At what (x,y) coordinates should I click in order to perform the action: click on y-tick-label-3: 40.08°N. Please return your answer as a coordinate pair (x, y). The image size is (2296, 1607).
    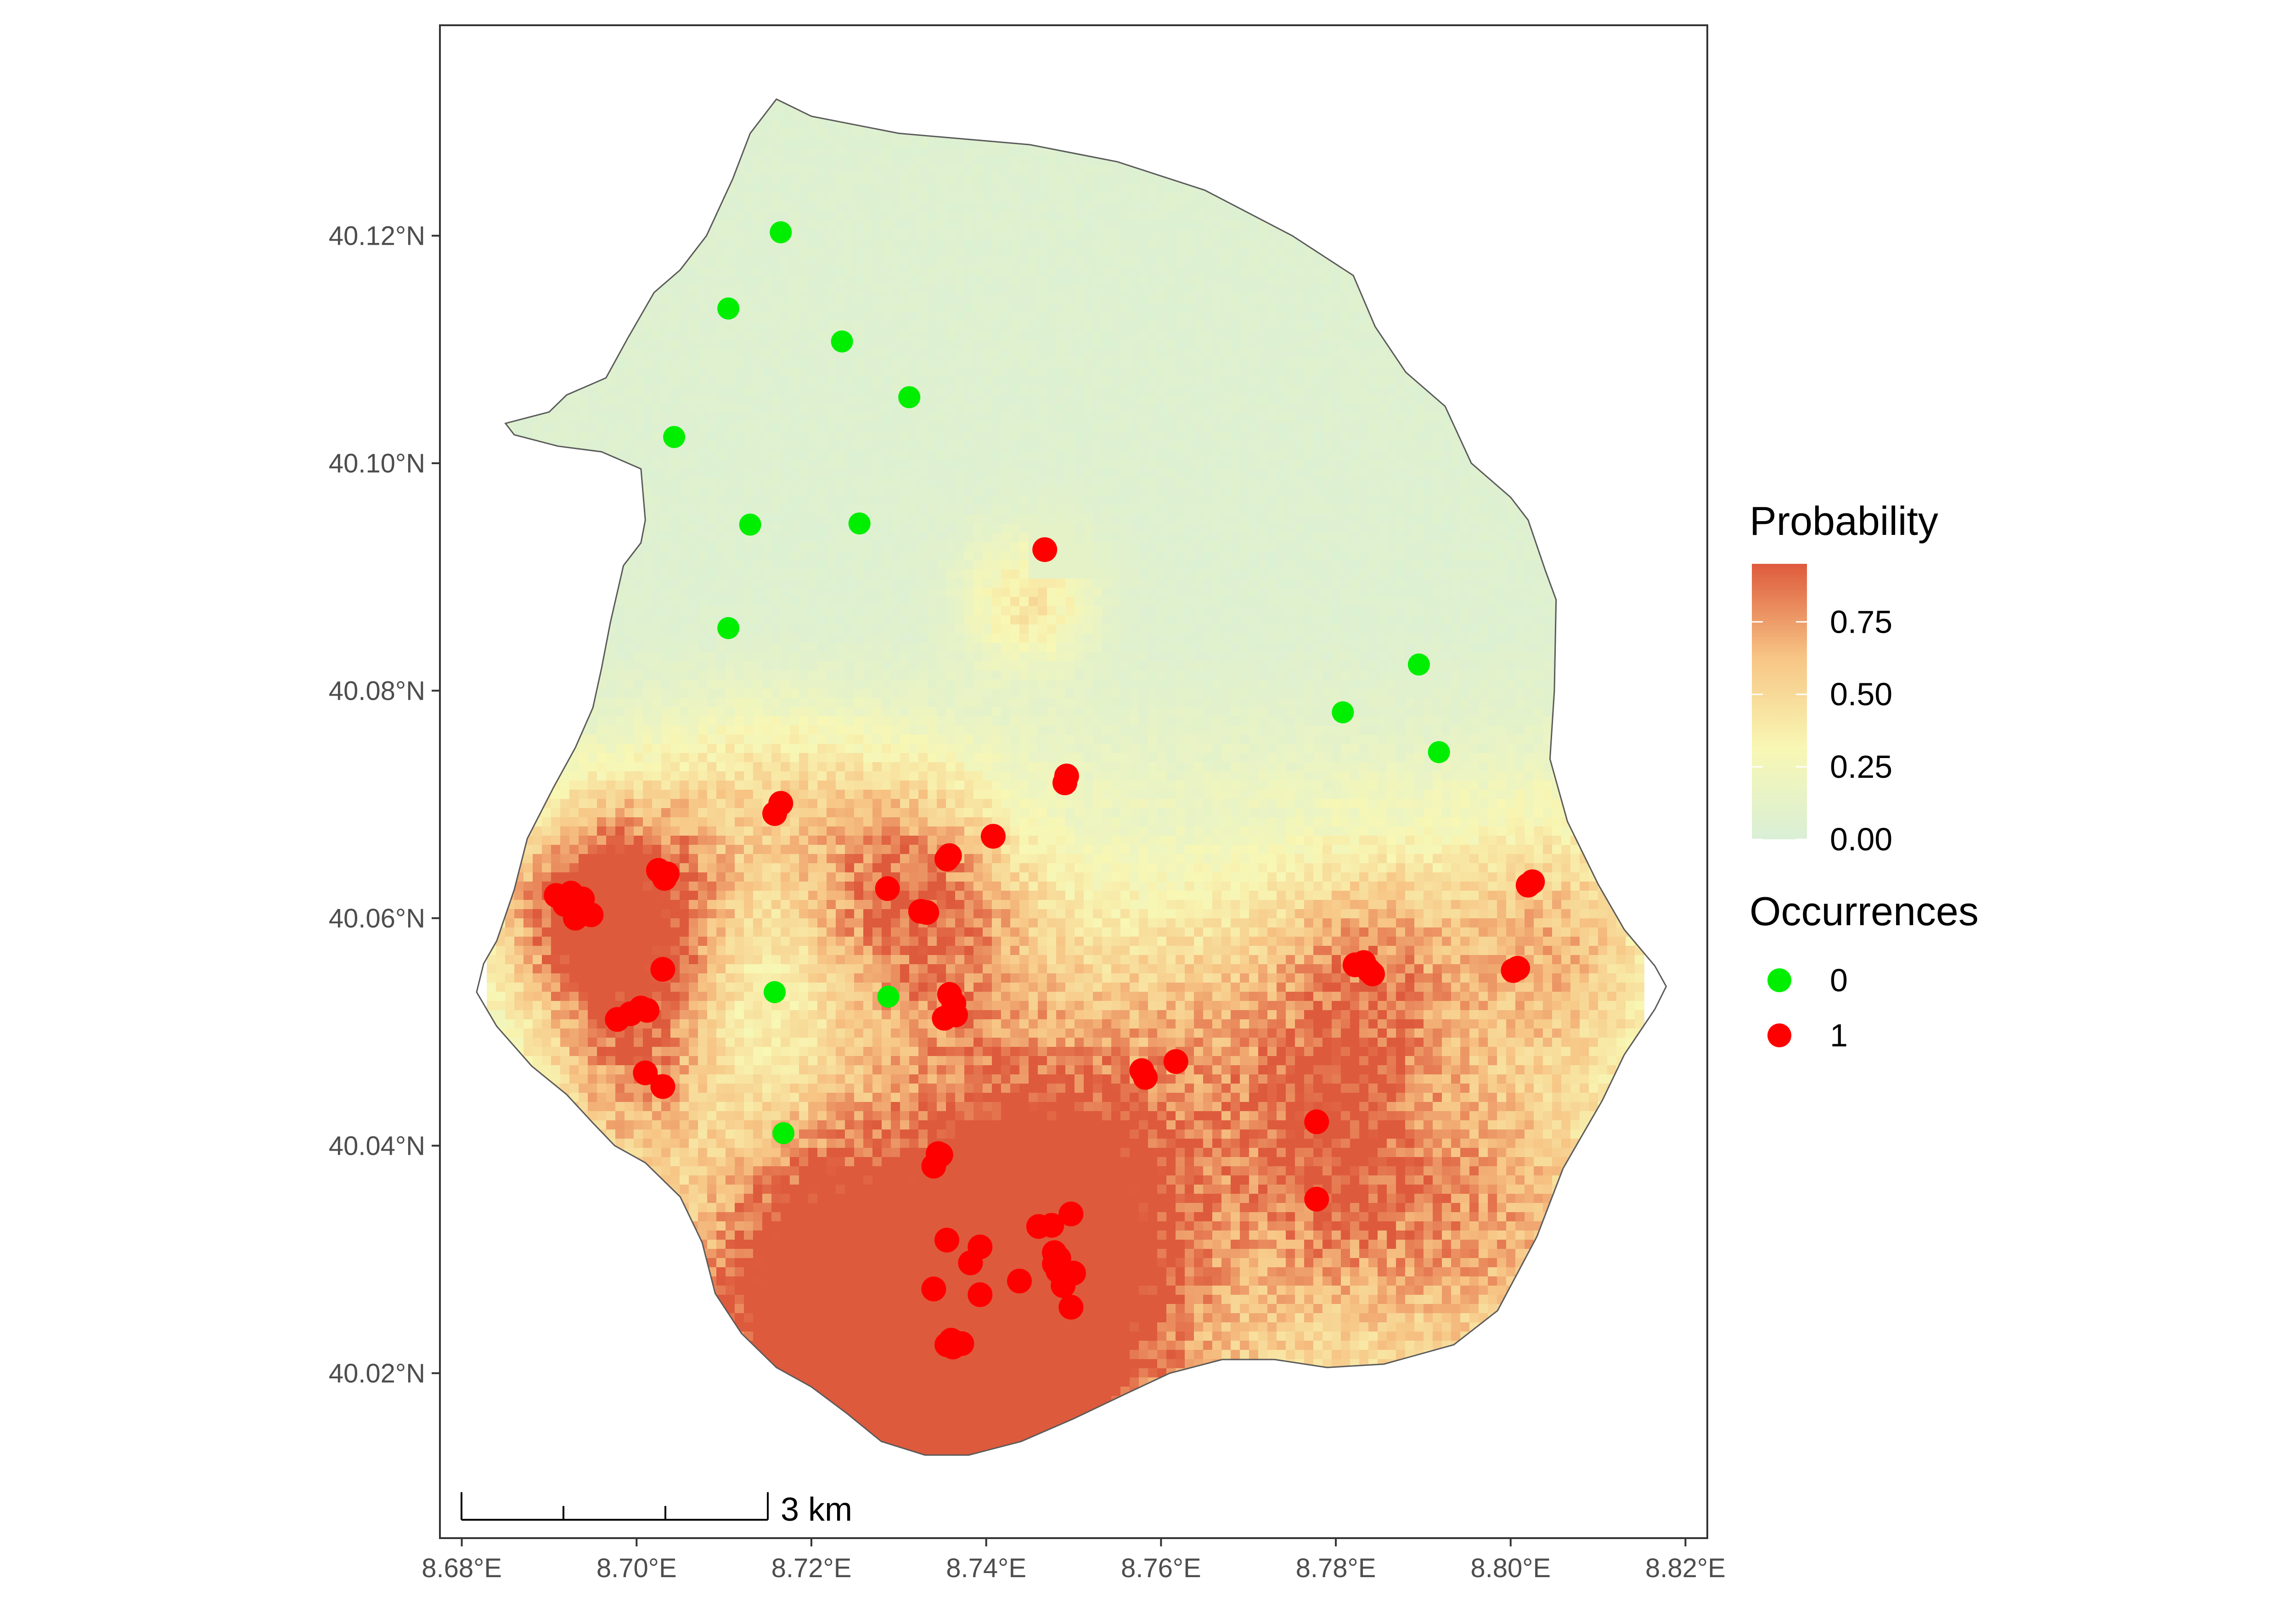
    Looking at the image, I should click on (377, 691).